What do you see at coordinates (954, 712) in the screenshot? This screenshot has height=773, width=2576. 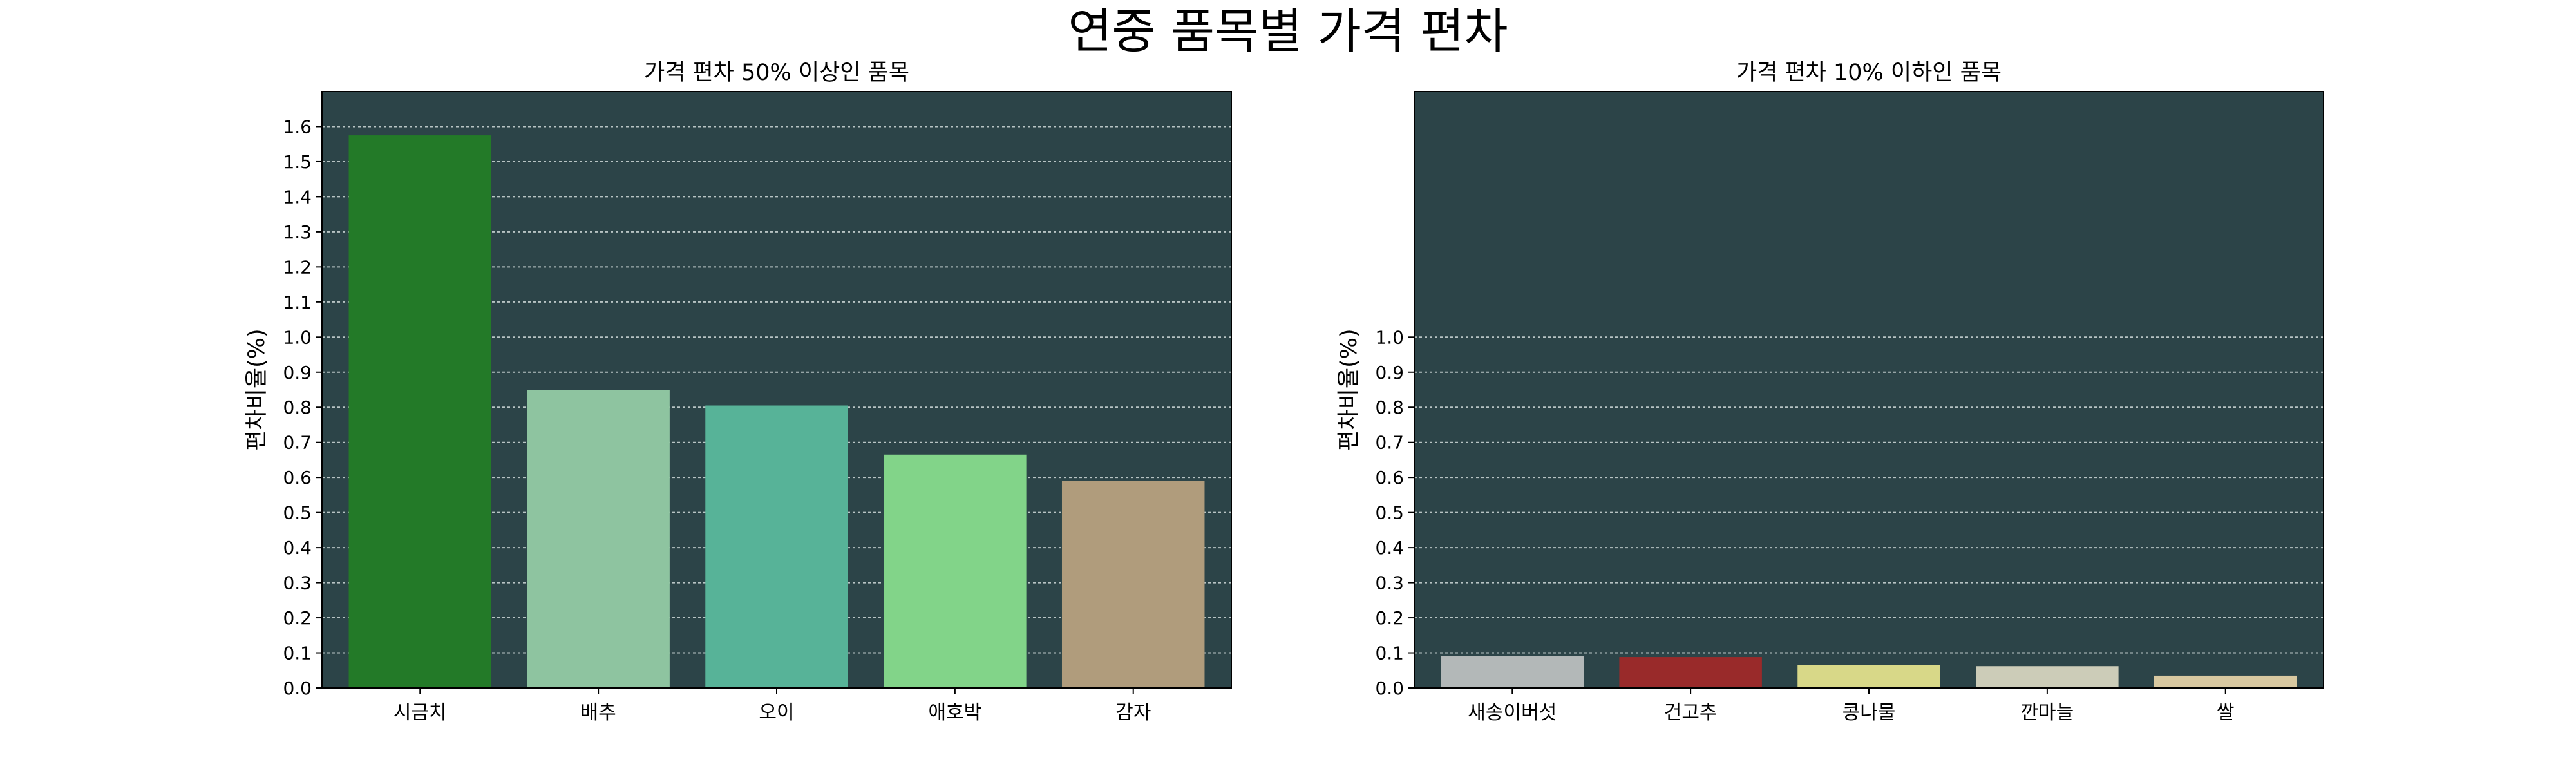 I see `x-tick-label: 애호박` at bounding box center [954, 712].